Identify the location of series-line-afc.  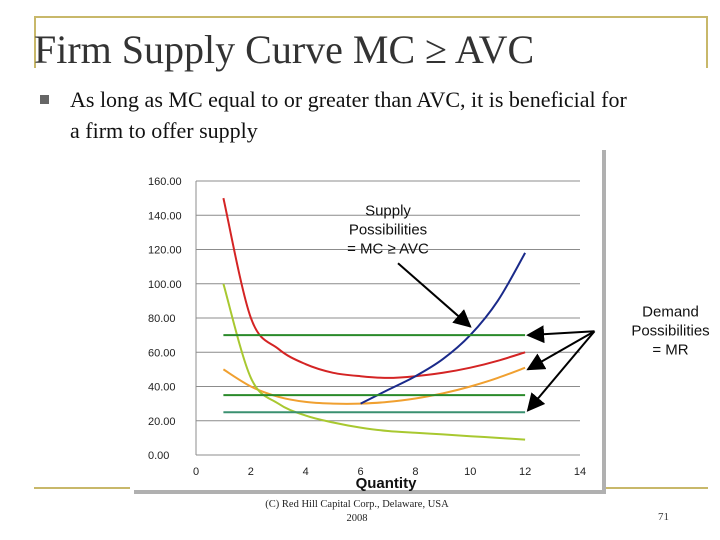
(374, 362).